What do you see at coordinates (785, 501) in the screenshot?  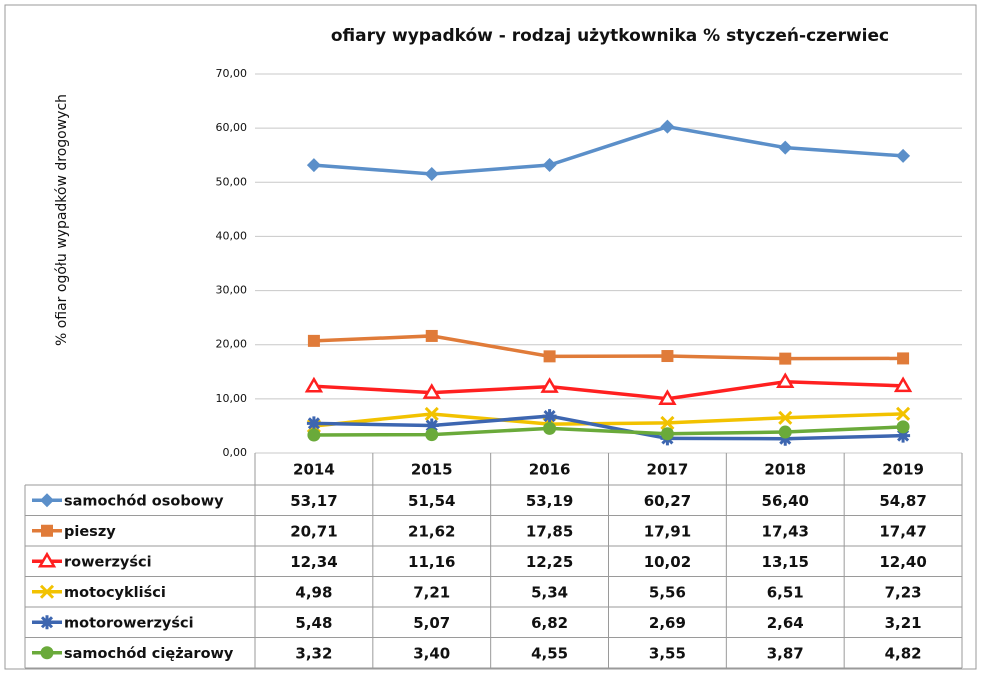 I see `table-value: 56,40` at bounding box center [785, 501].